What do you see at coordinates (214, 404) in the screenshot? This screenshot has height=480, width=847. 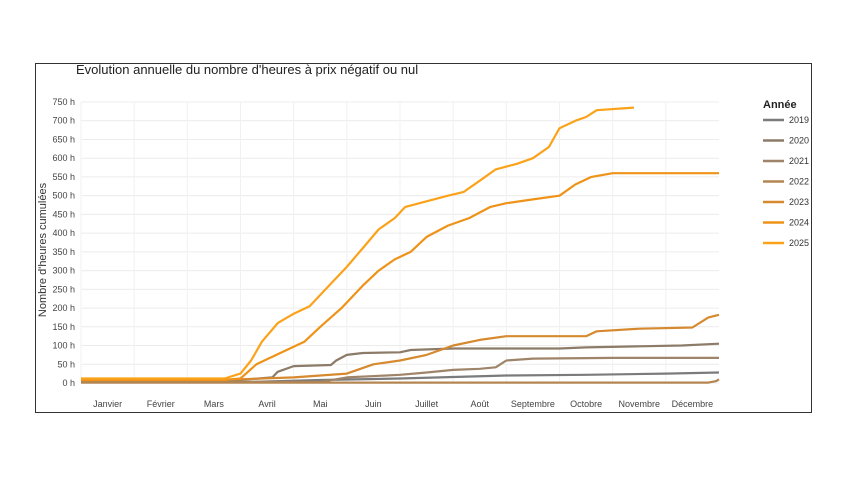 I see `x-tick-label: Mars` at bounding box center [214, 404].